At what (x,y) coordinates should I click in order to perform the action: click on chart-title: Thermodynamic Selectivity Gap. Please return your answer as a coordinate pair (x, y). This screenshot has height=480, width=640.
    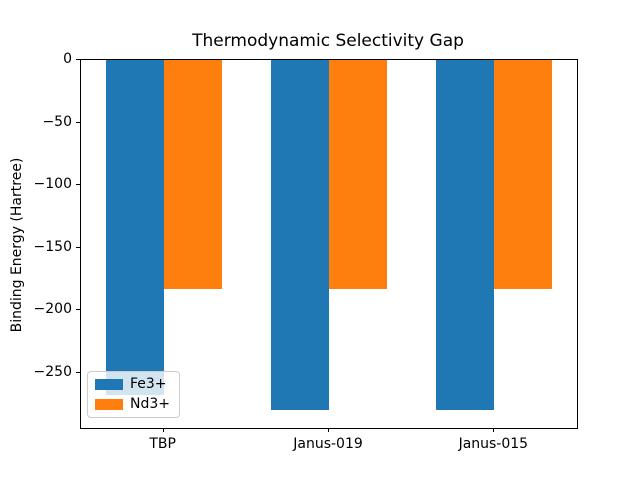
    Looking at the image, I should click on (328, 41).